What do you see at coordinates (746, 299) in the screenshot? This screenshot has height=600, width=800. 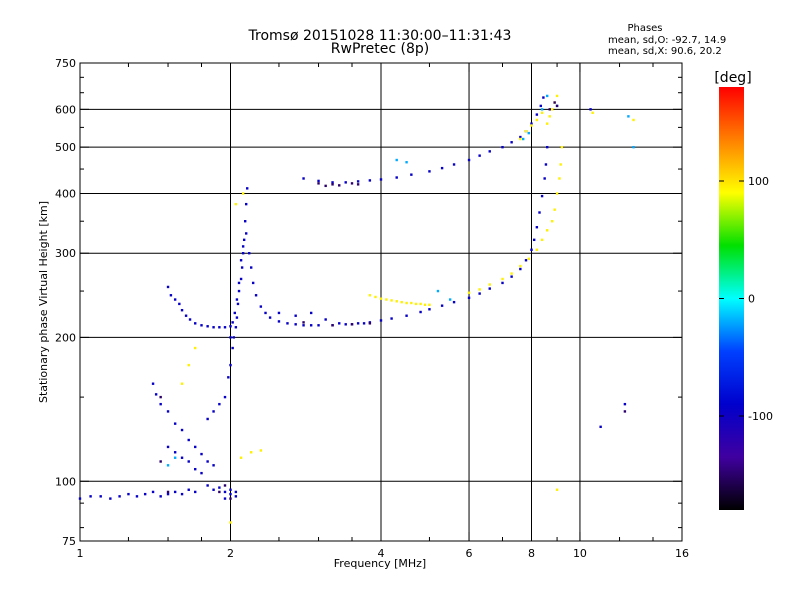 I see `colorbar-ticks: 100 0 -100` at bounding box center [746, 299].